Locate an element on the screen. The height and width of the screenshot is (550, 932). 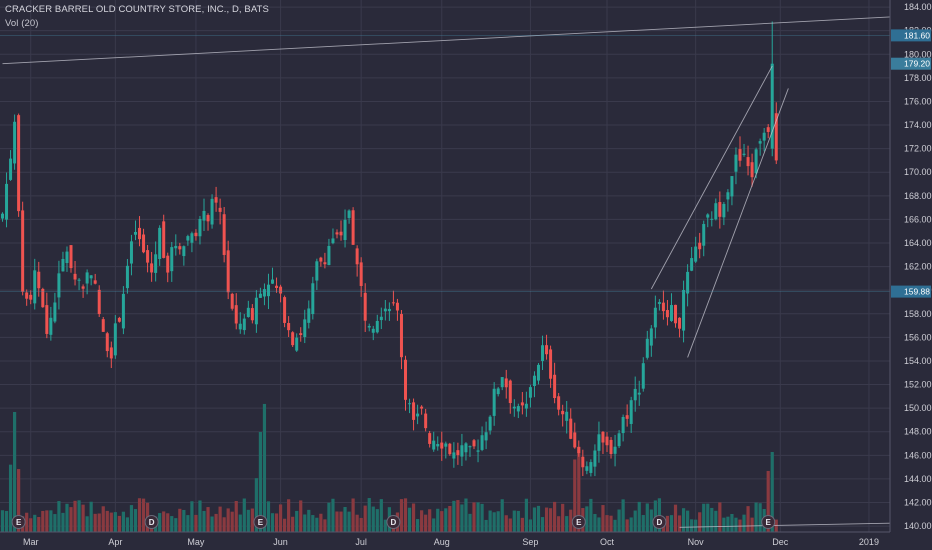
price-tick-label: 144.00 is located at coordinates (918, 479).